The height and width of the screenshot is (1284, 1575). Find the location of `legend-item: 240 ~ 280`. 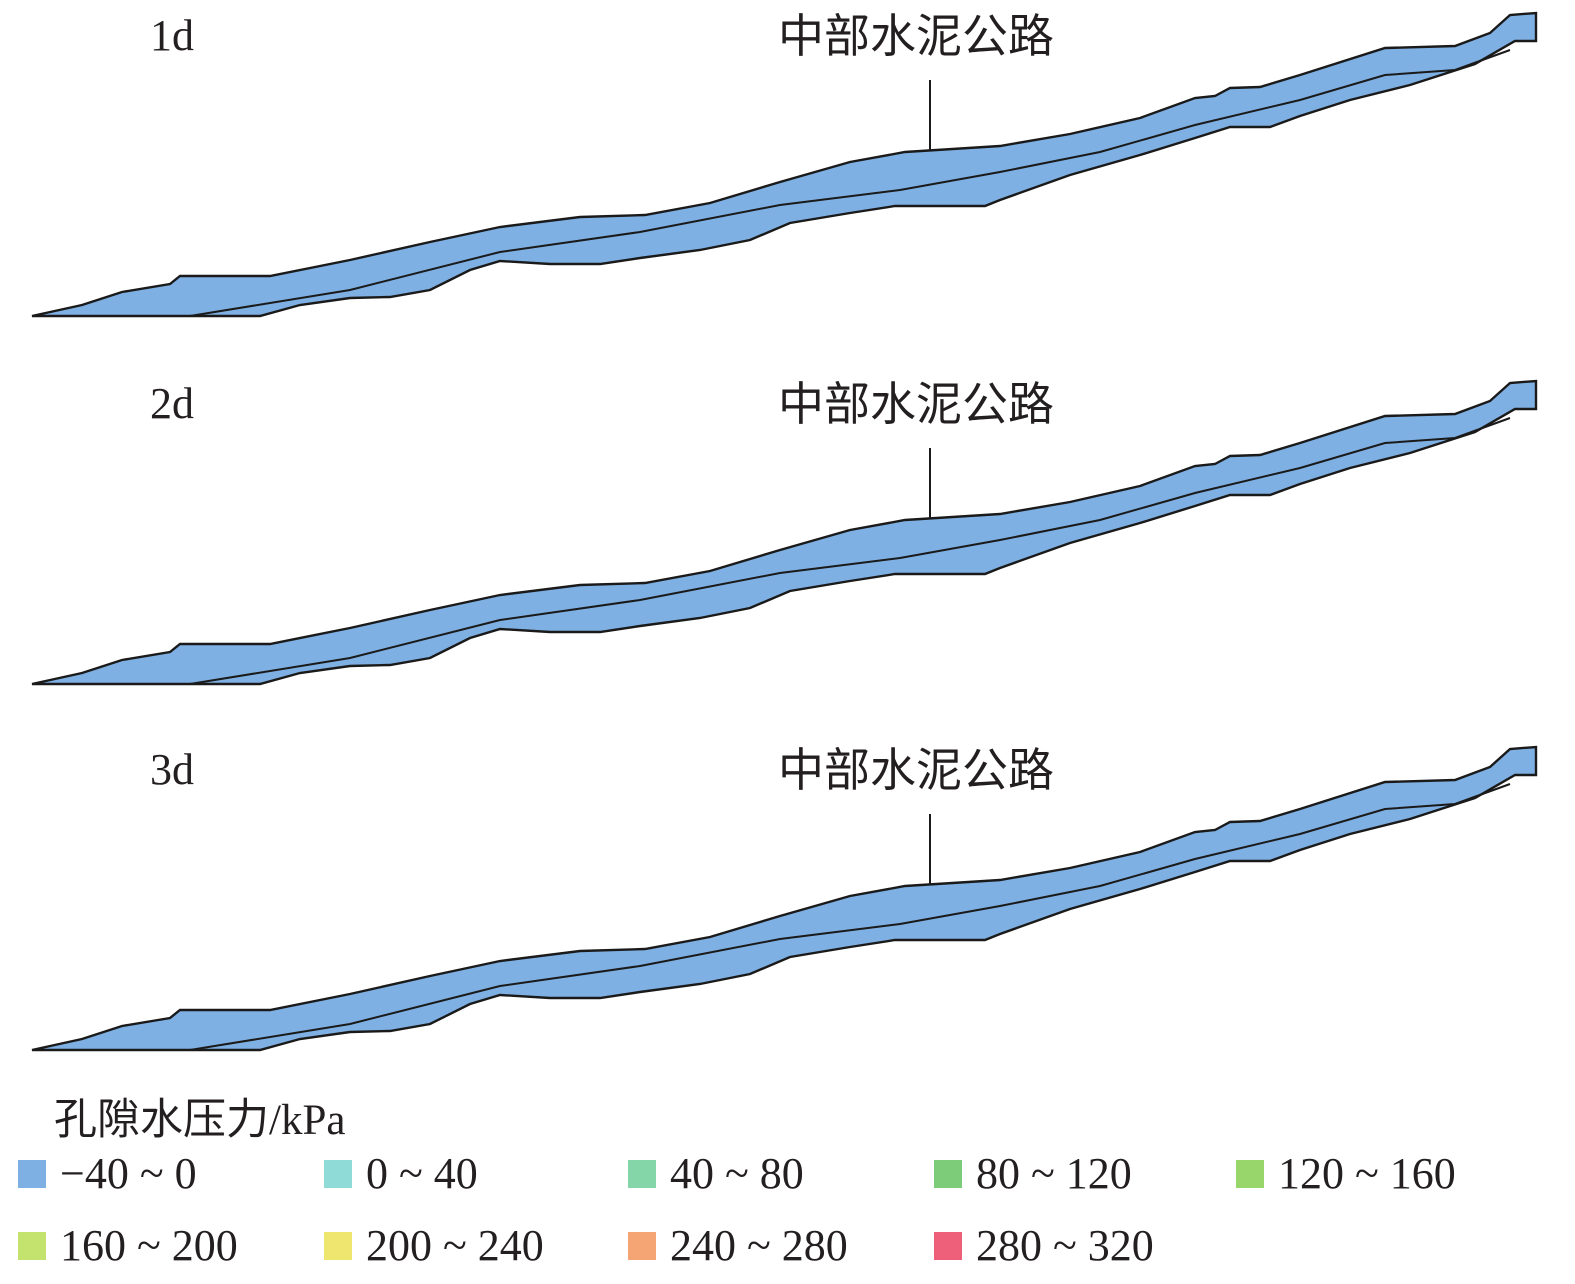

legend-item: 240 ~ 280 is located at coordinates (738, 1245).